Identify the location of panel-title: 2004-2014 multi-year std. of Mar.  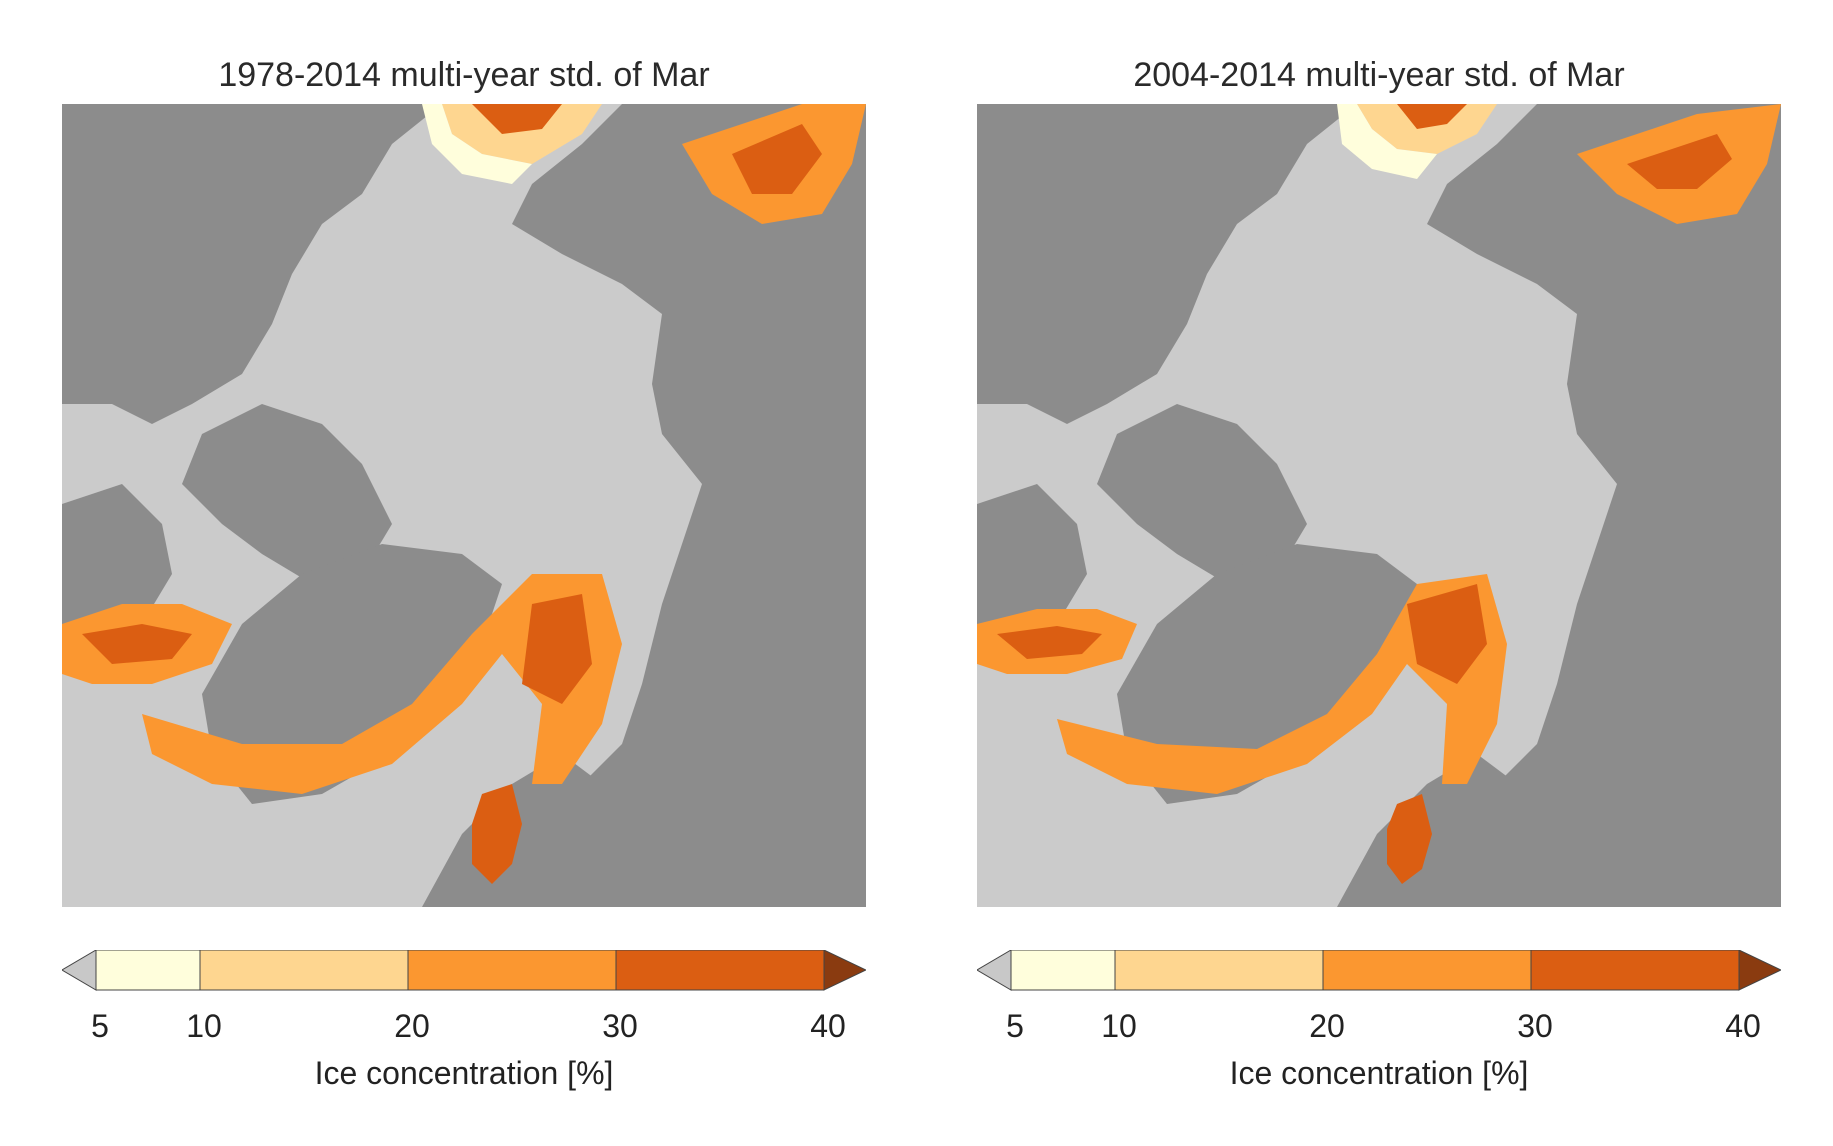
(1379, 75).